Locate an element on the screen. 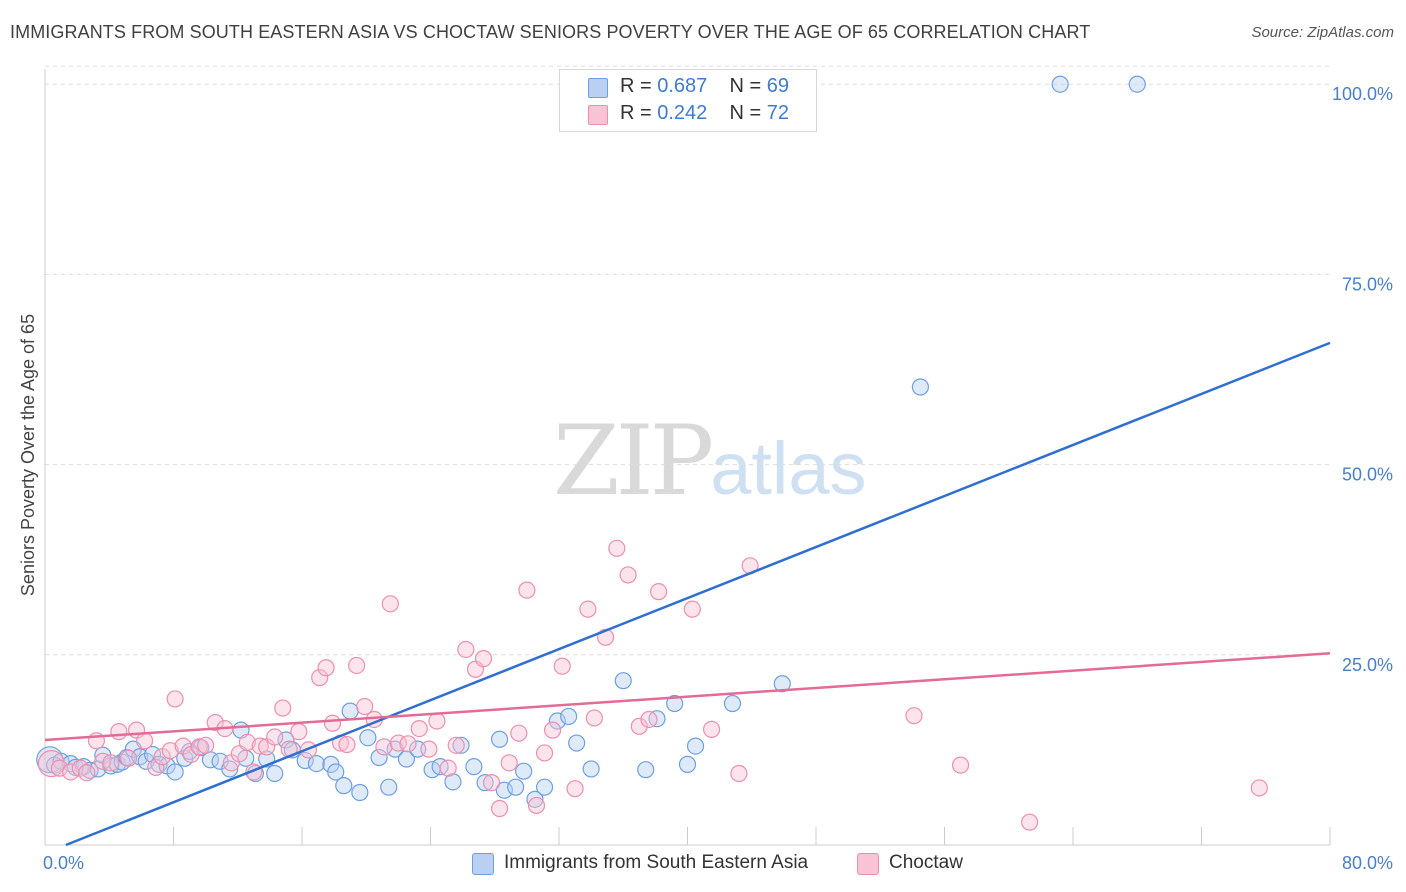 Image resolution: width=1406 pixels, height=892 pixels. bottom-legend-swatch-blue is located at coordinates (483, 864).